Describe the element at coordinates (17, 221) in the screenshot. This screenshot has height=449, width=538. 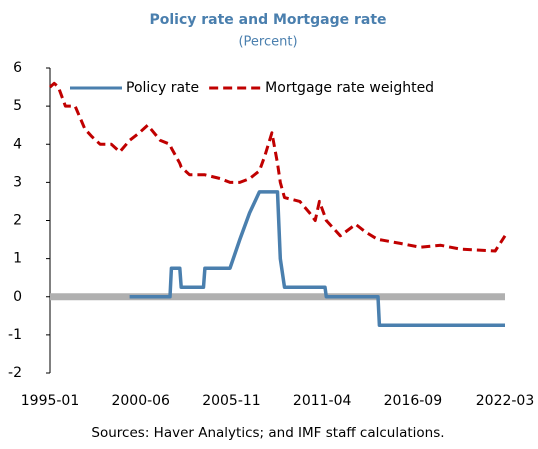
I see `y-tick-label: 2` at that location.